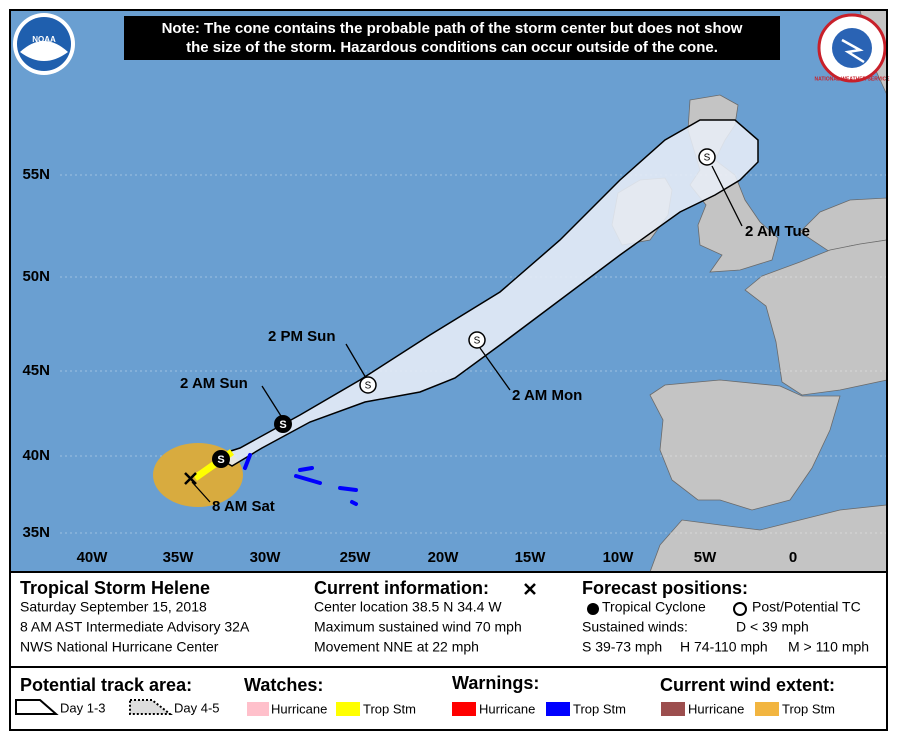  I want to click on lon-label: 30W, so click(266, 557).